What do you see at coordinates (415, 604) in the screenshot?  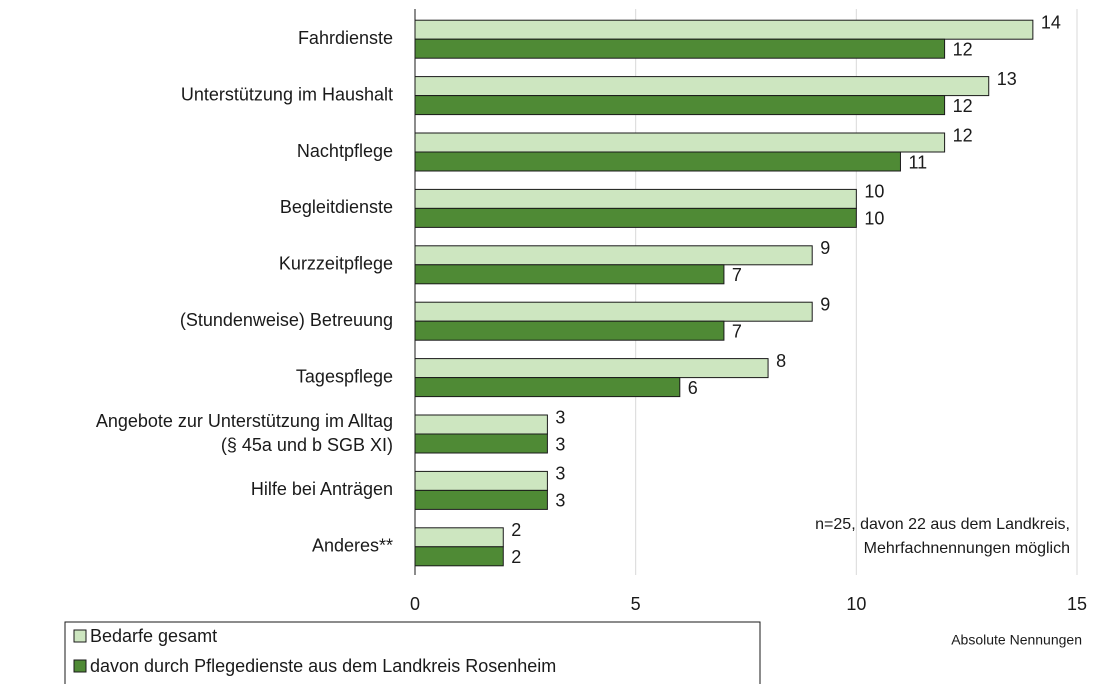 I see `x-tick-label: 0` at bounding box center [415, 604].